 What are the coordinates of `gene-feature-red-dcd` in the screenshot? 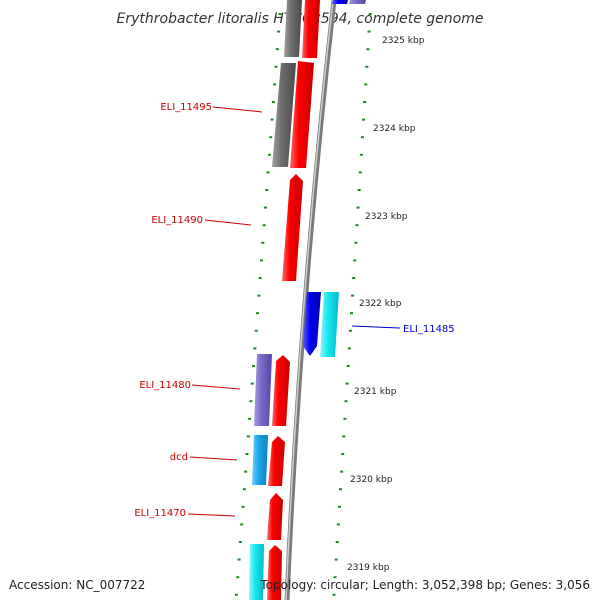 It's located at (276, 461).